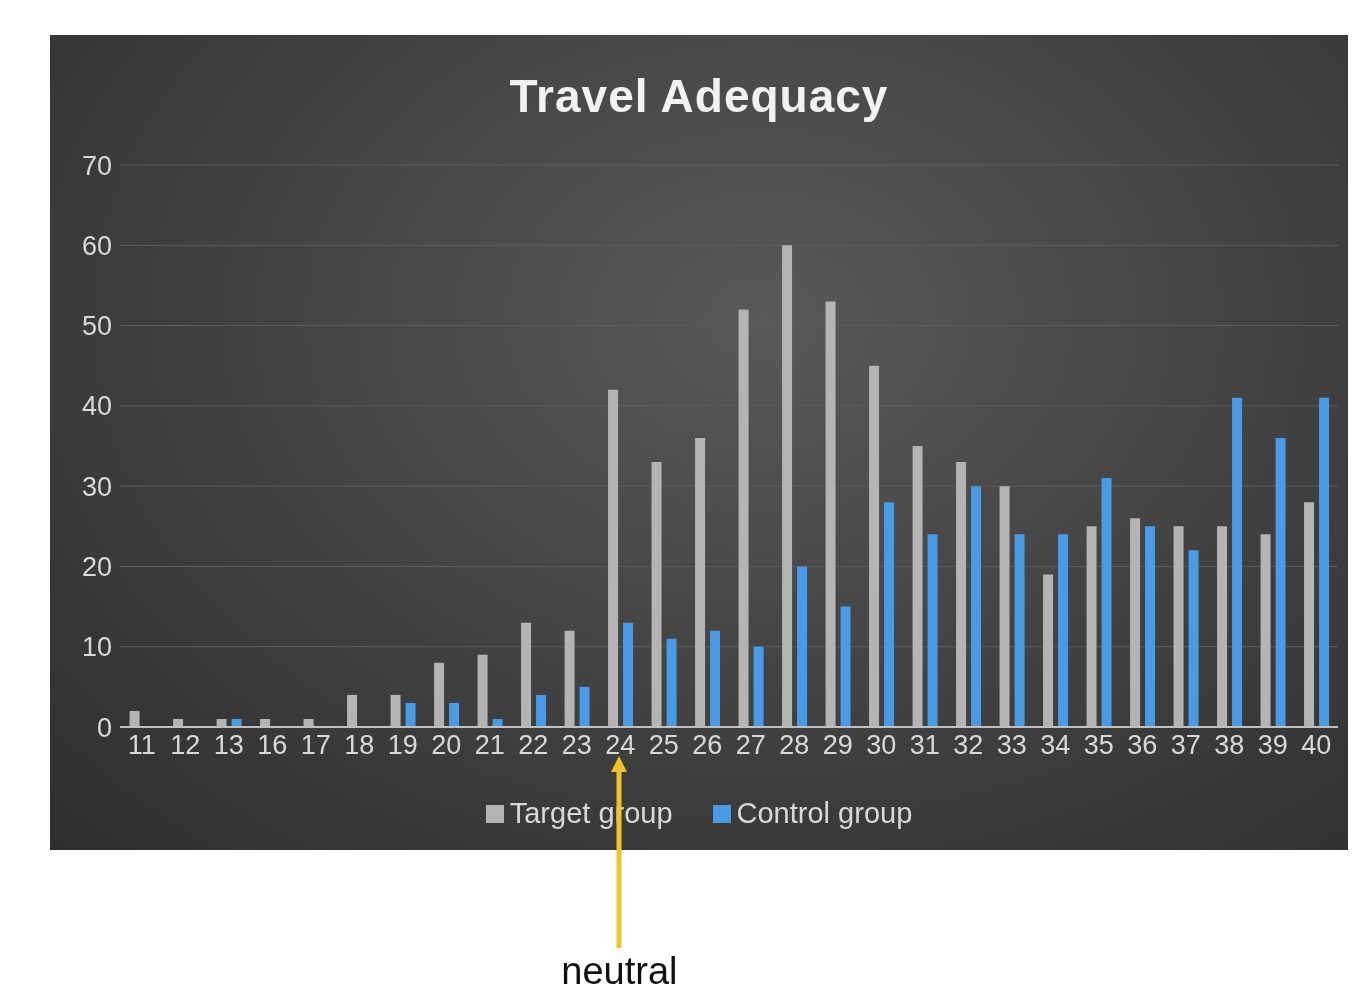 This screenshot has width=1356, height=1002. What do you see at coordinates (968, 745) in the screenshot?
I see `x-tick-label: 32` at bounding box center [968, 745].